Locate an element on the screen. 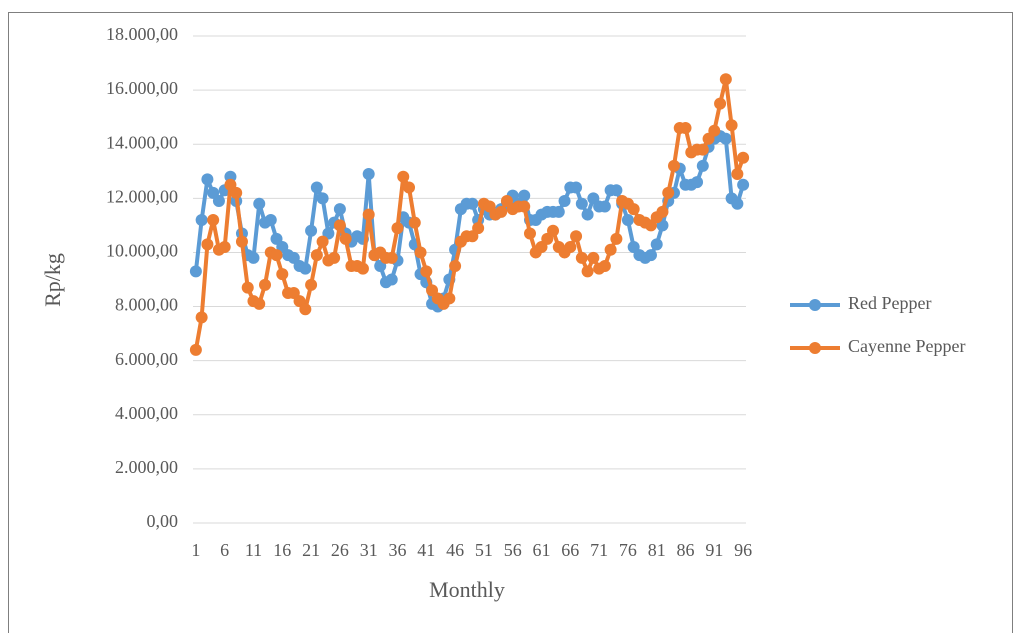 Image resolution: width=1015 pixels, height=633 pixels. x-tick-label: 91 is located at coordinates (714, 550).